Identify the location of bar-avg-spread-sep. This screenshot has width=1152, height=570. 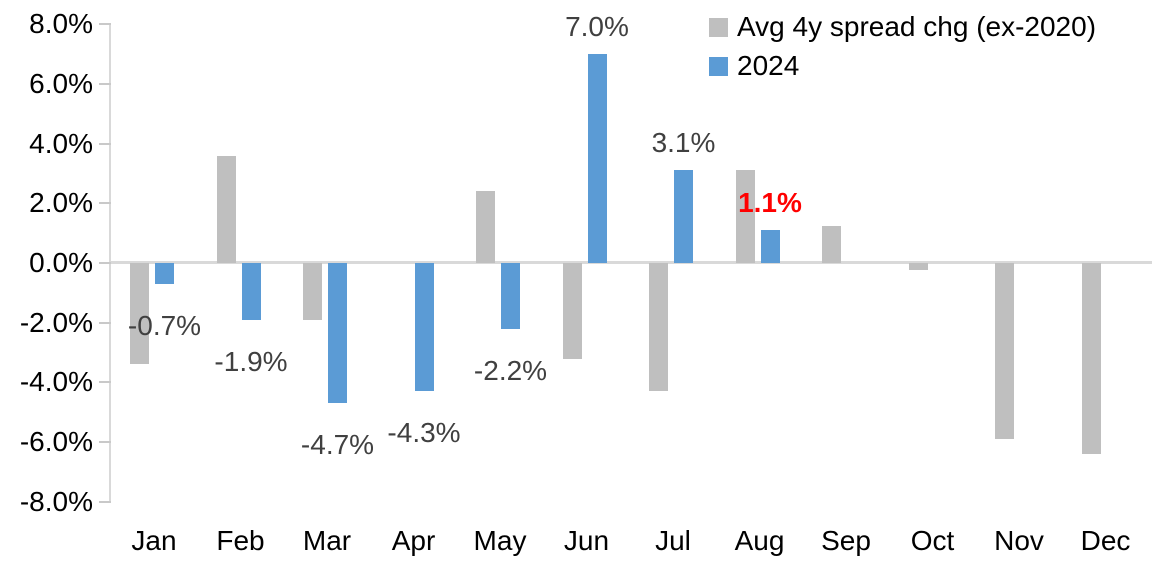
(831, 244).